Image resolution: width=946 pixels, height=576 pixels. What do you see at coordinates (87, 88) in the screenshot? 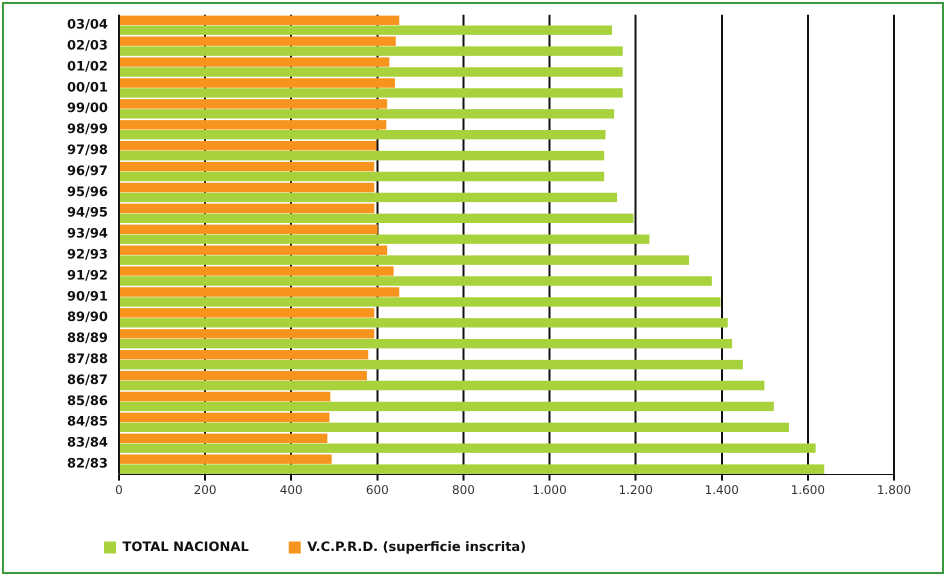
I see `y-tick-label: 00/01` at bounding box center [87, 88].